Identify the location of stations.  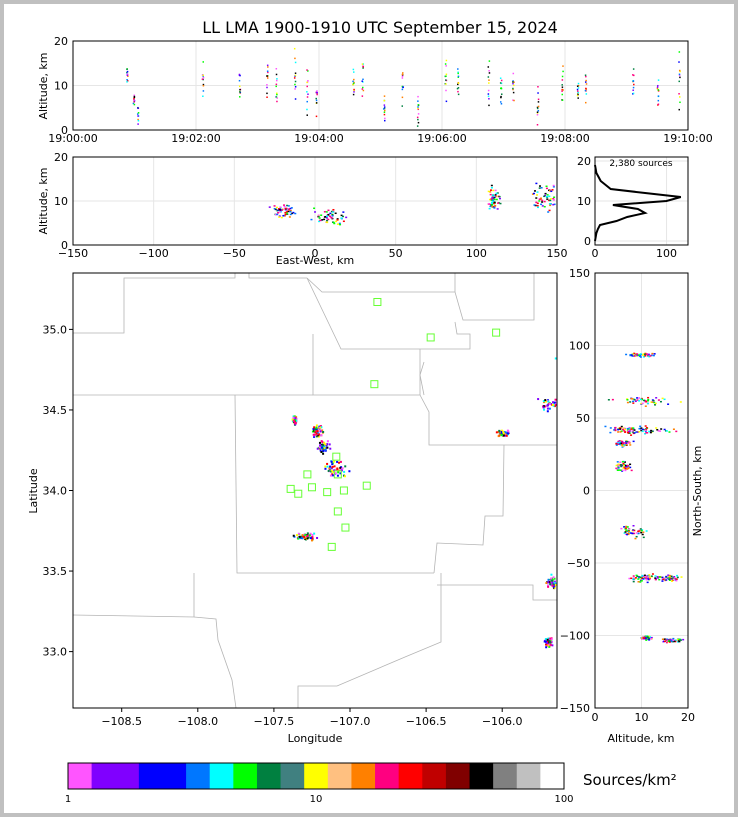
(393, 424).